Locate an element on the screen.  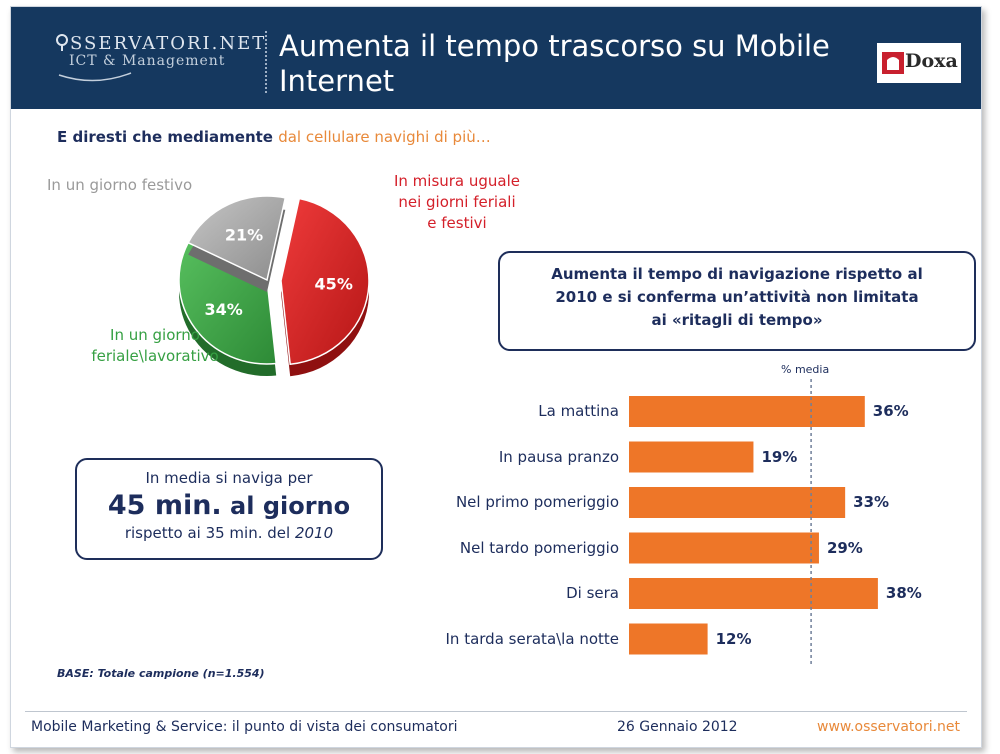
pie-slice-uguale is located at coordinates (325, 281).